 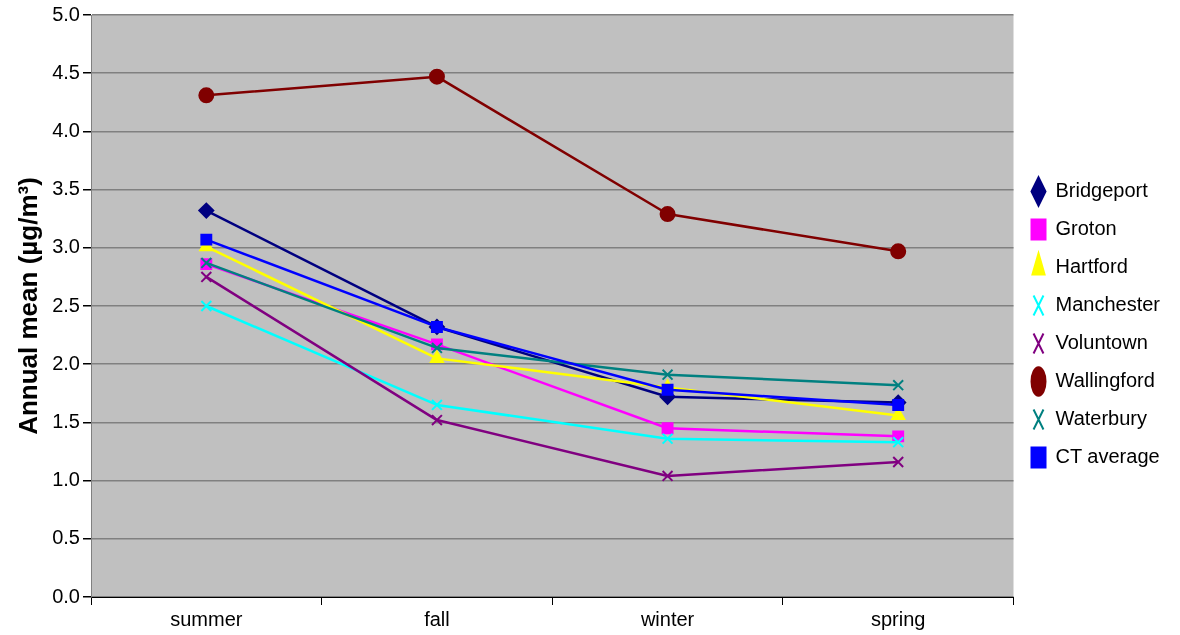 What do you see at coordinates (66, 479) in the screenshot?
I see `y-tick-label: 1.0` at bounding box center [66, 479].